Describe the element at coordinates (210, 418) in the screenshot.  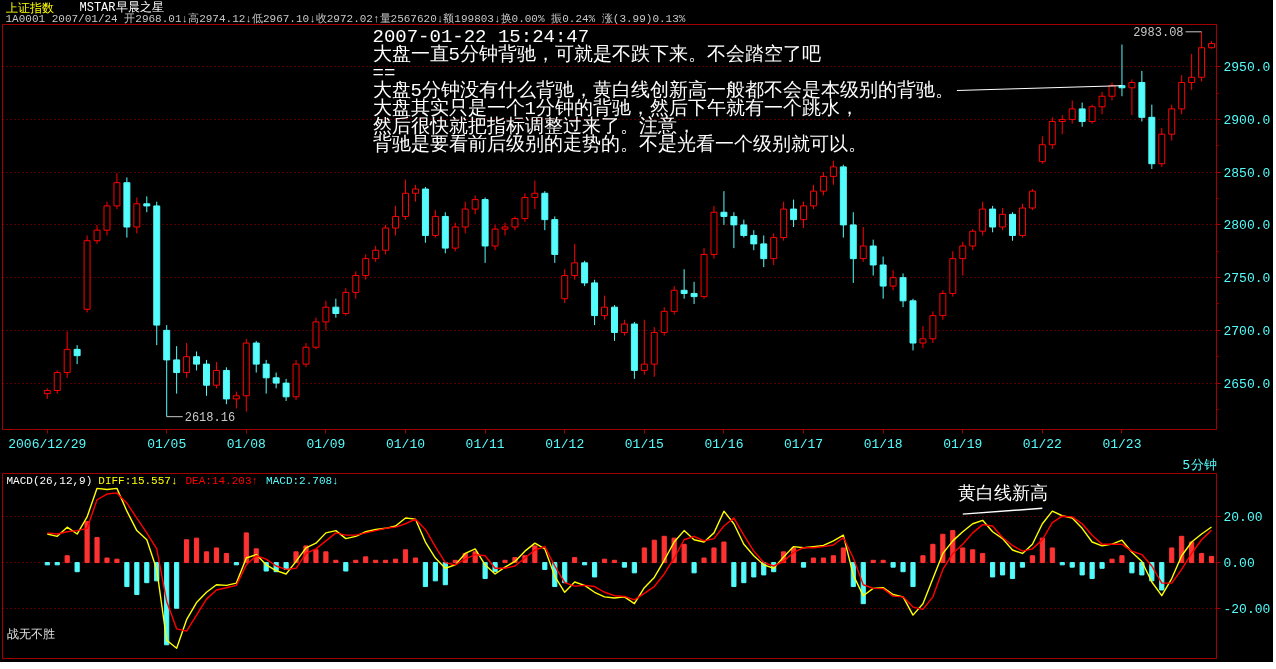
I see `annotation: 2618.16` at that location.